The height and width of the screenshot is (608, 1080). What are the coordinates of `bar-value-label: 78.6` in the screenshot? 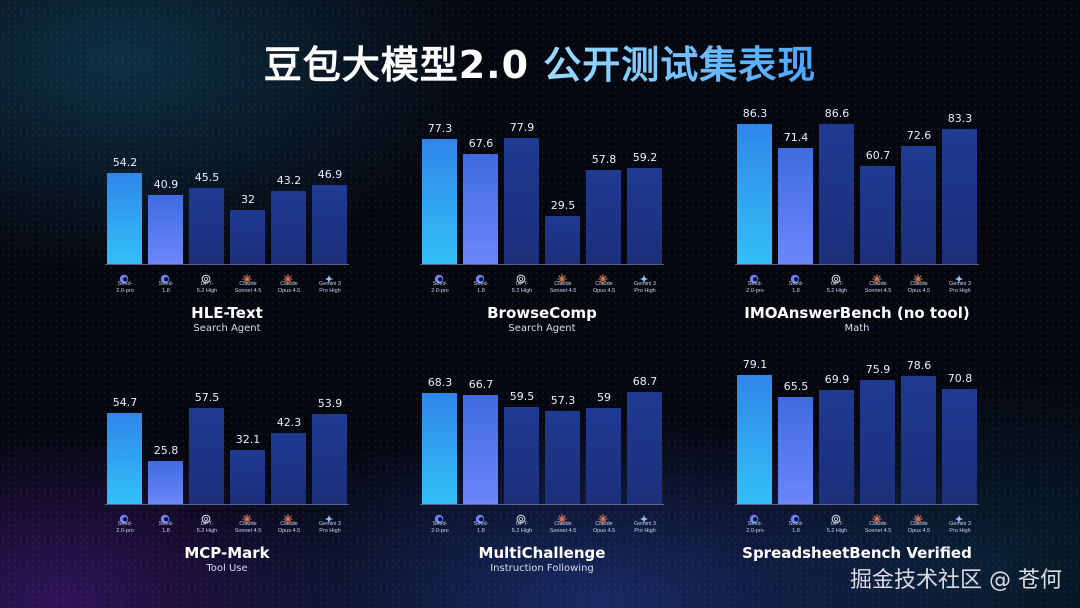 It's located at (919, 365).